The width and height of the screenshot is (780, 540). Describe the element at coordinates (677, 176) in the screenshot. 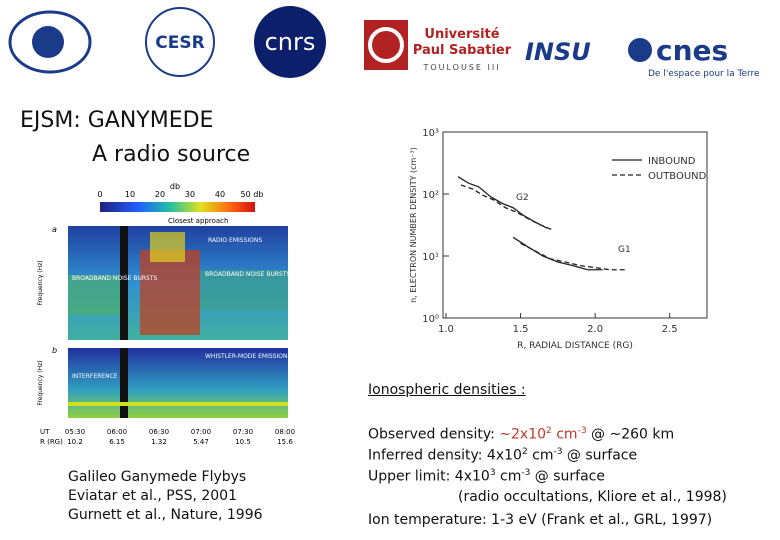

I see `legend-label: OUTBOUND` at that location.